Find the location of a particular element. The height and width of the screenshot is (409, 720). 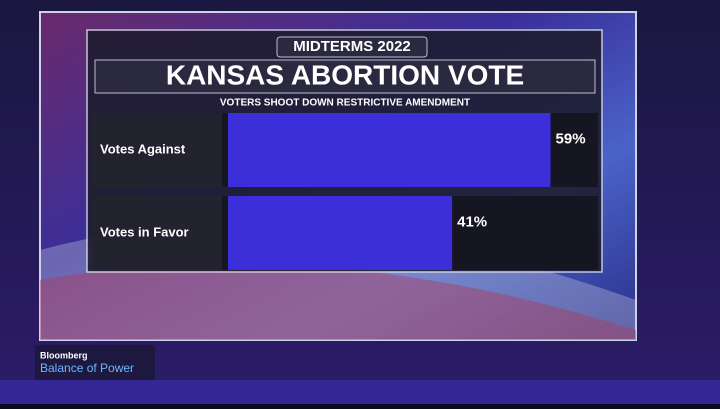

header: MIDTERMS 2022 is located at coordinates (352, 46).